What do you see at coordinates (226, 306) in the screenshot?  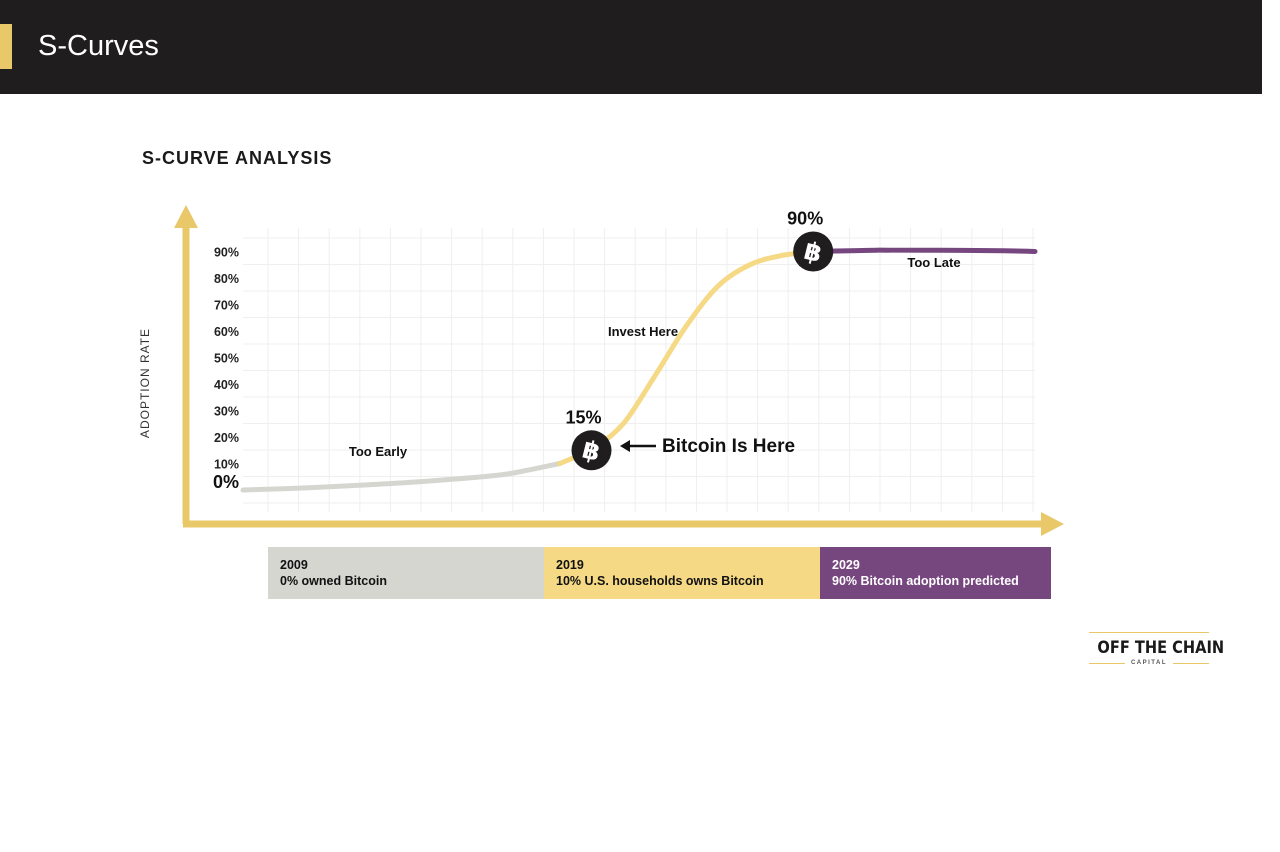 I see `y-tick-label: 70%` at bounding box center [226, 306].